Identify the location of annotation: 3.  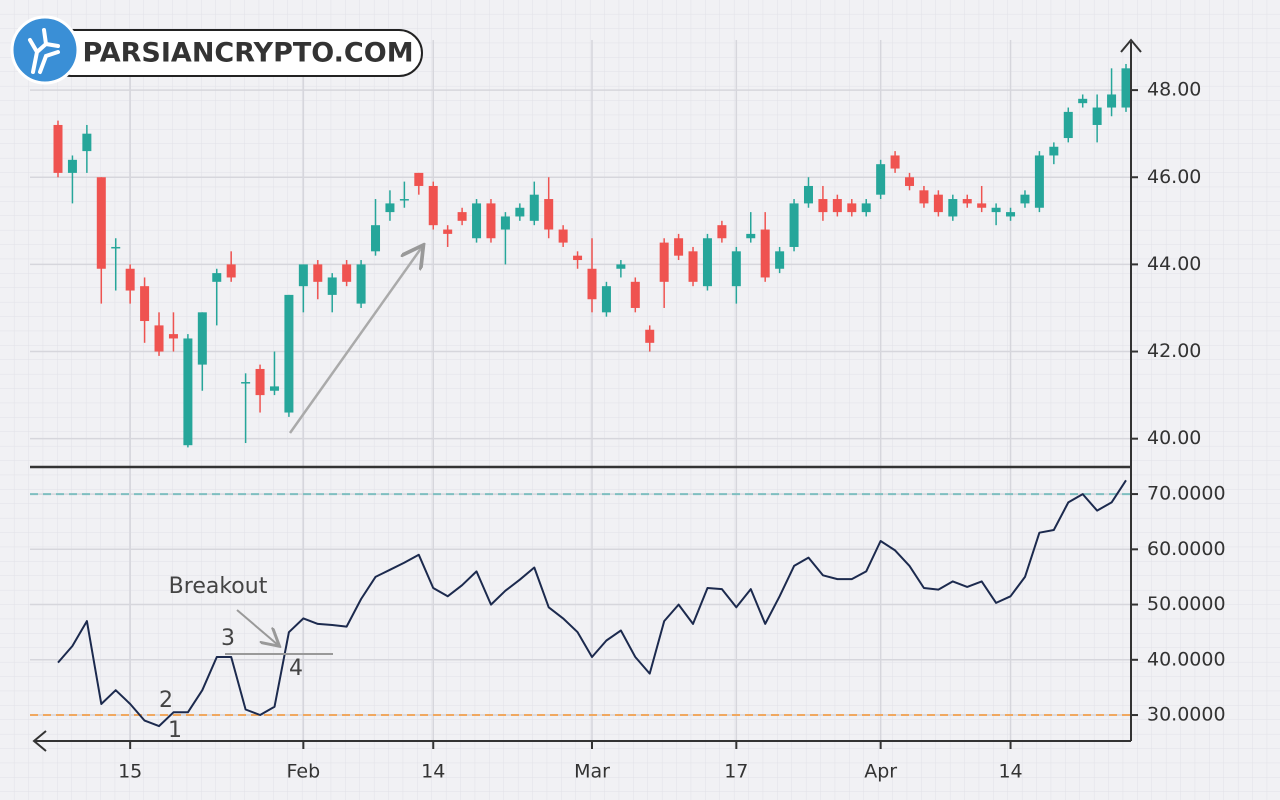
(228, 638).